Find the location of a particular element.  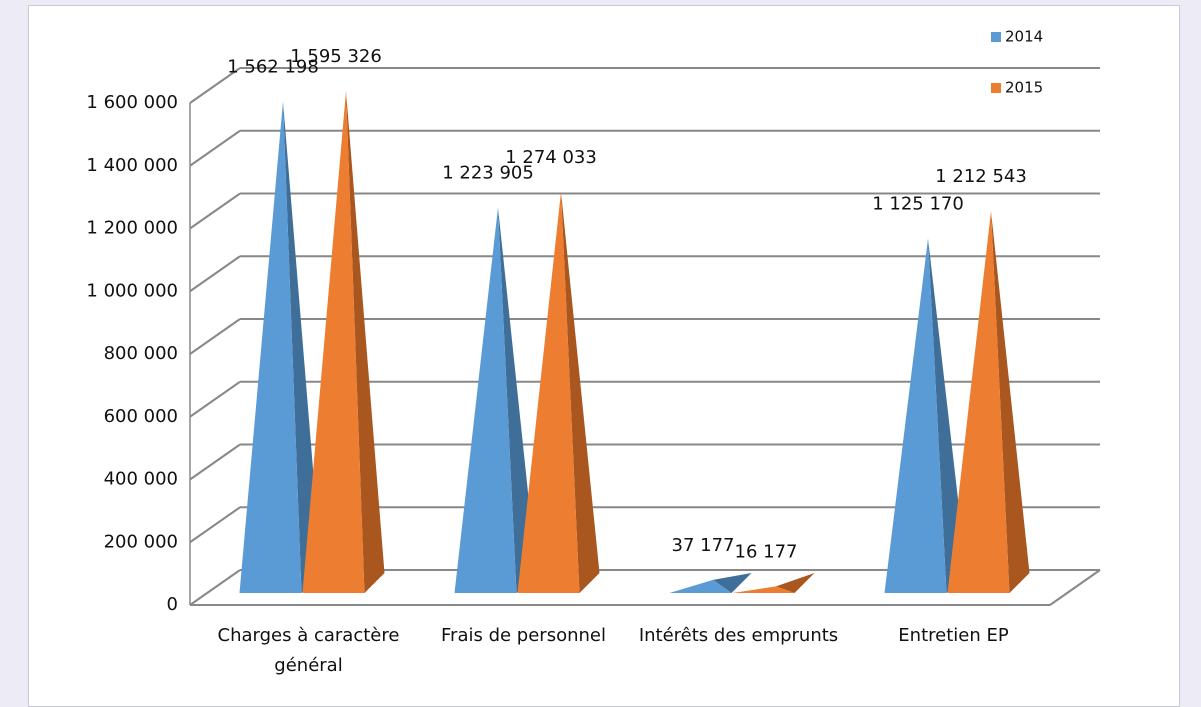

data-label: 1 212 543 is located at coordinates (981, 176).